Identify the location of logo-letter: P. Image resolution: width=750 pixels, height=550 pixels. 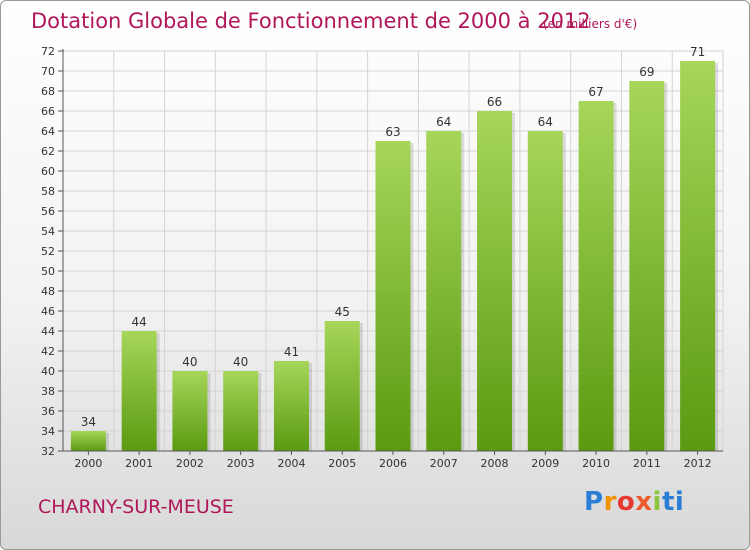
(594, 502).